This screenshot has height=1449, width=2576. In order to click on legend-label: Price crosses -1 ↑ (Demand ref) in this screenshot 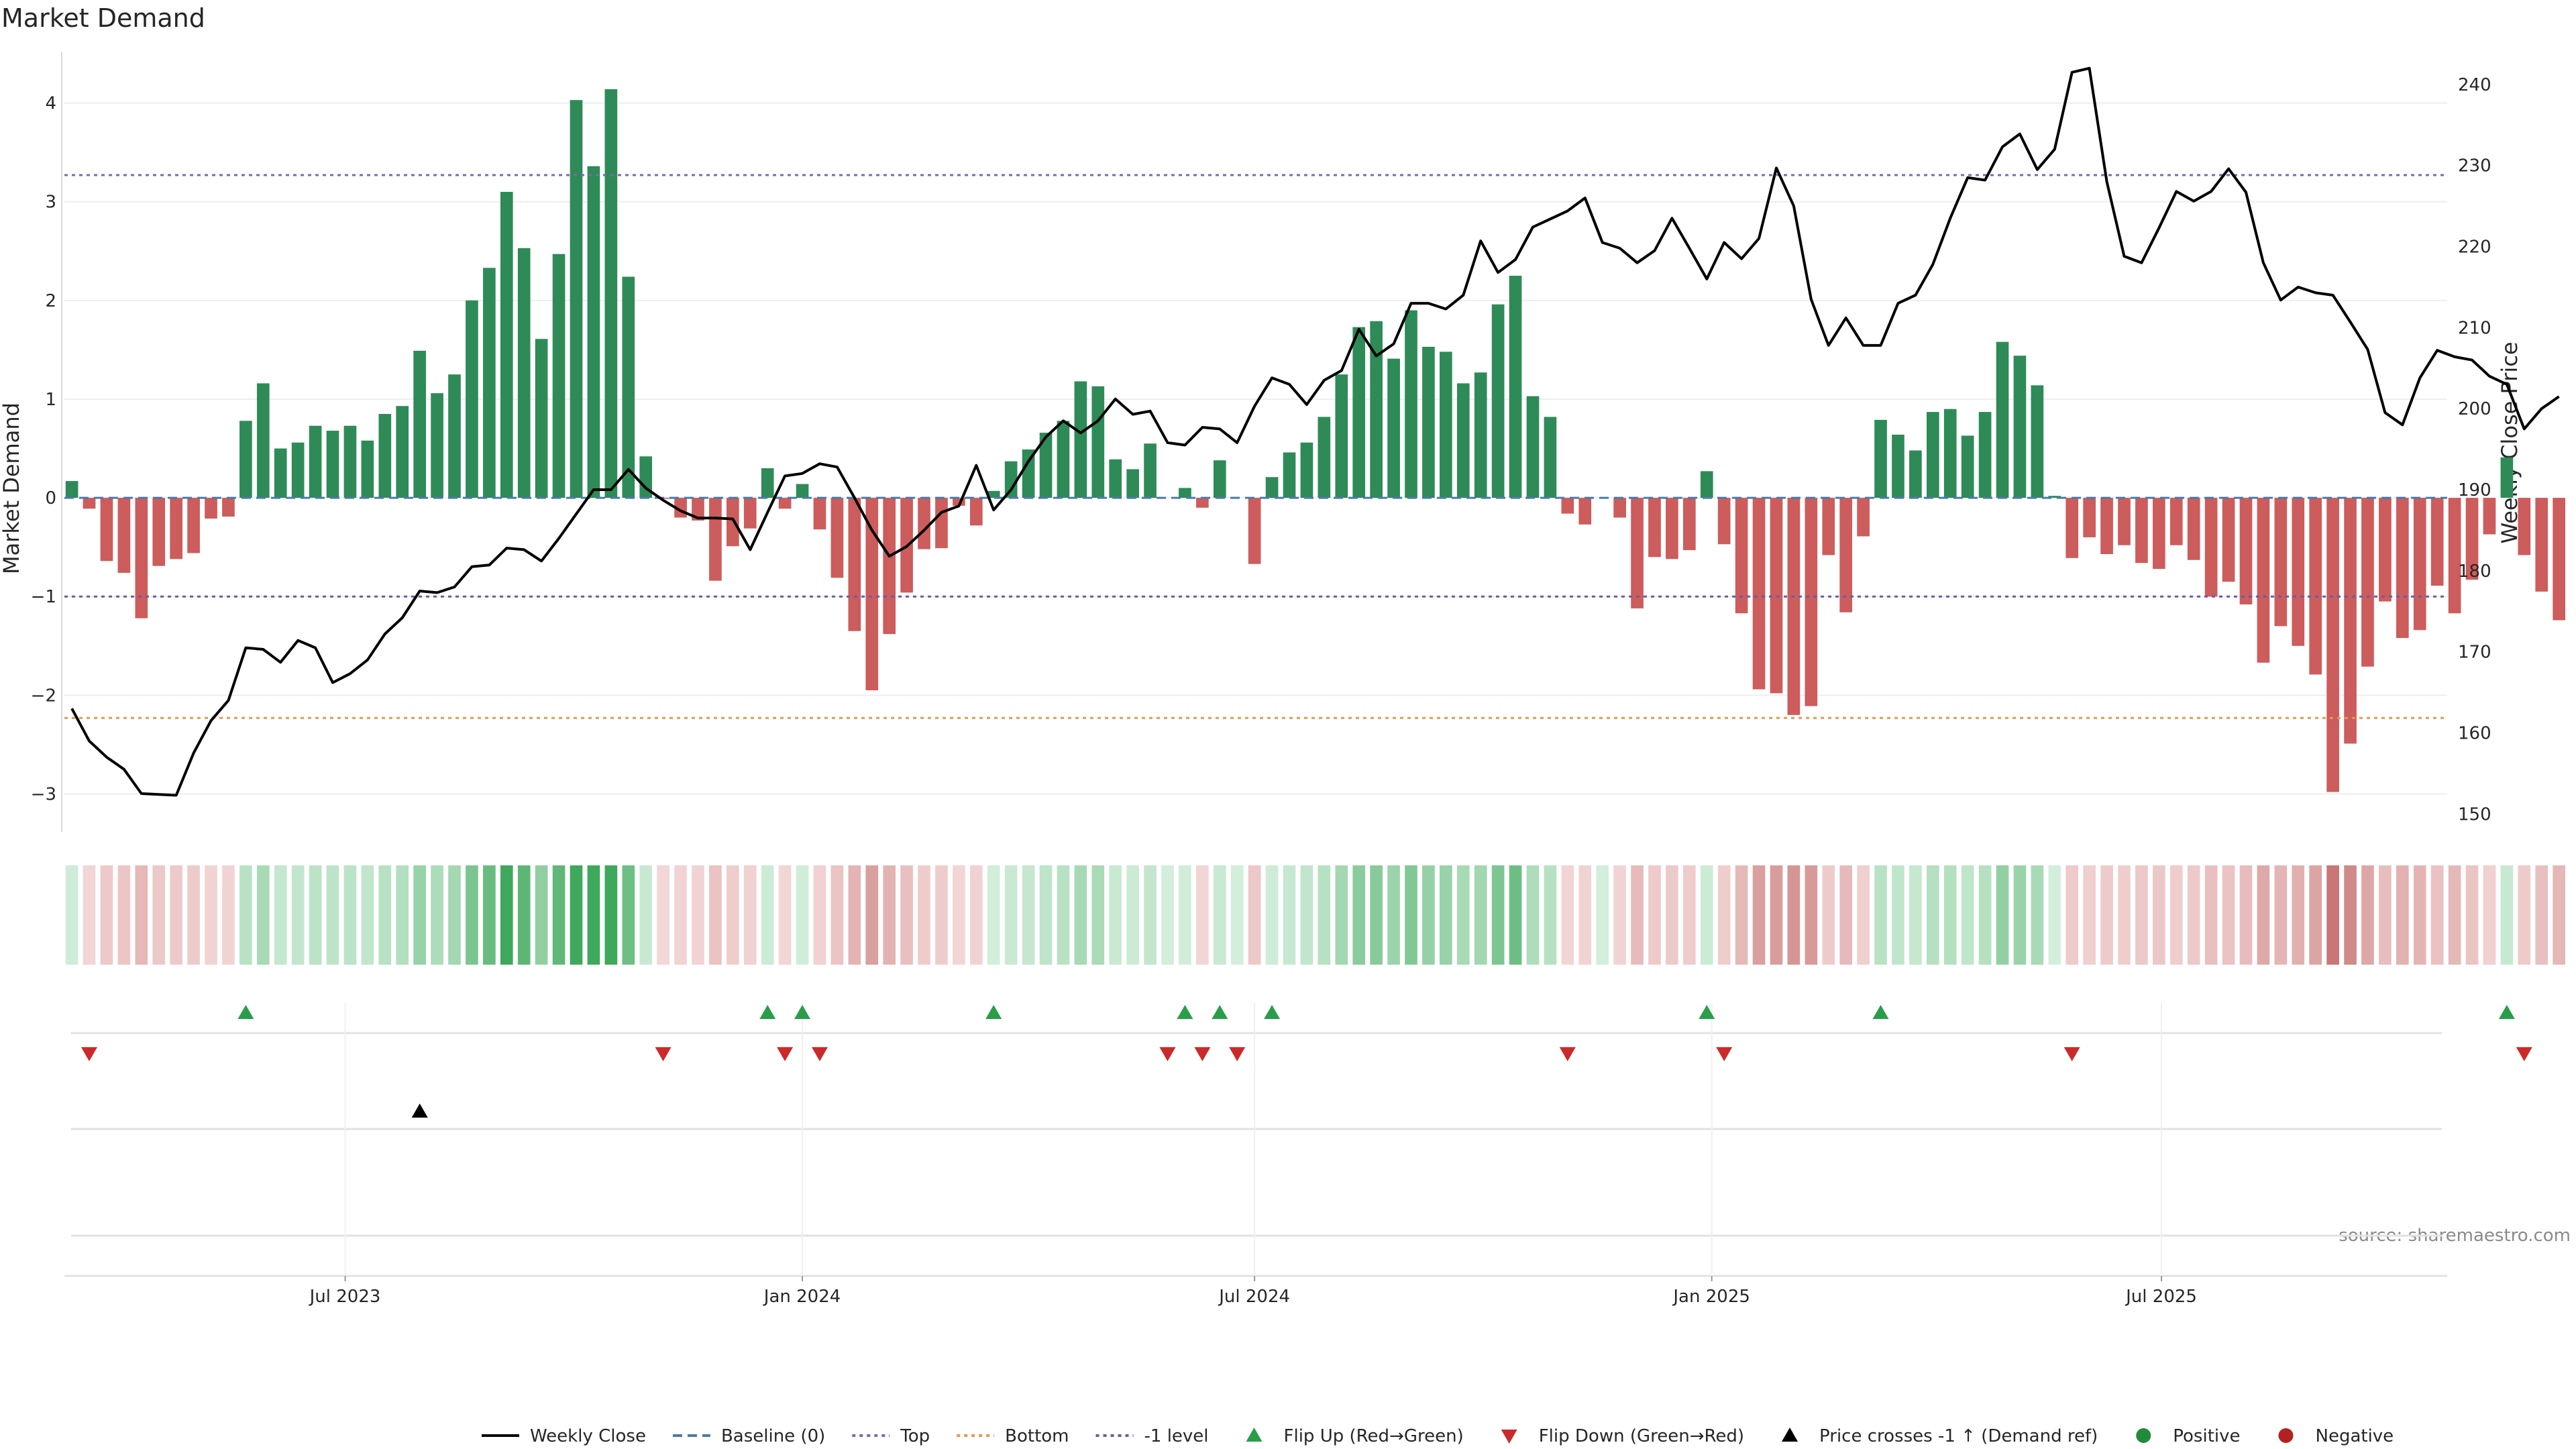, I will do `click(1958, 1436)`.